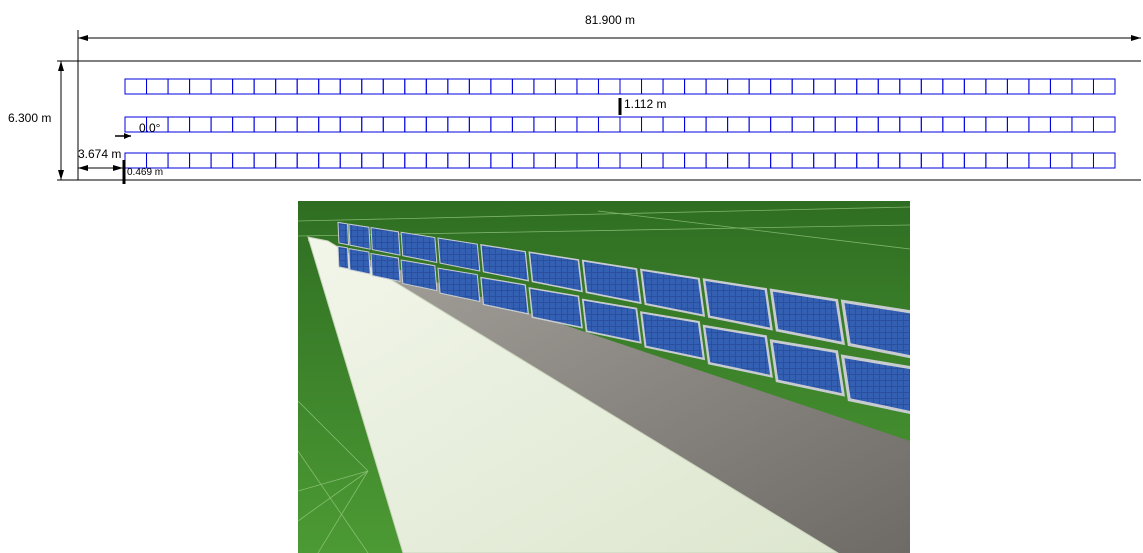  I want to click on total-length-label: 81.900 m, so click(610, 20).